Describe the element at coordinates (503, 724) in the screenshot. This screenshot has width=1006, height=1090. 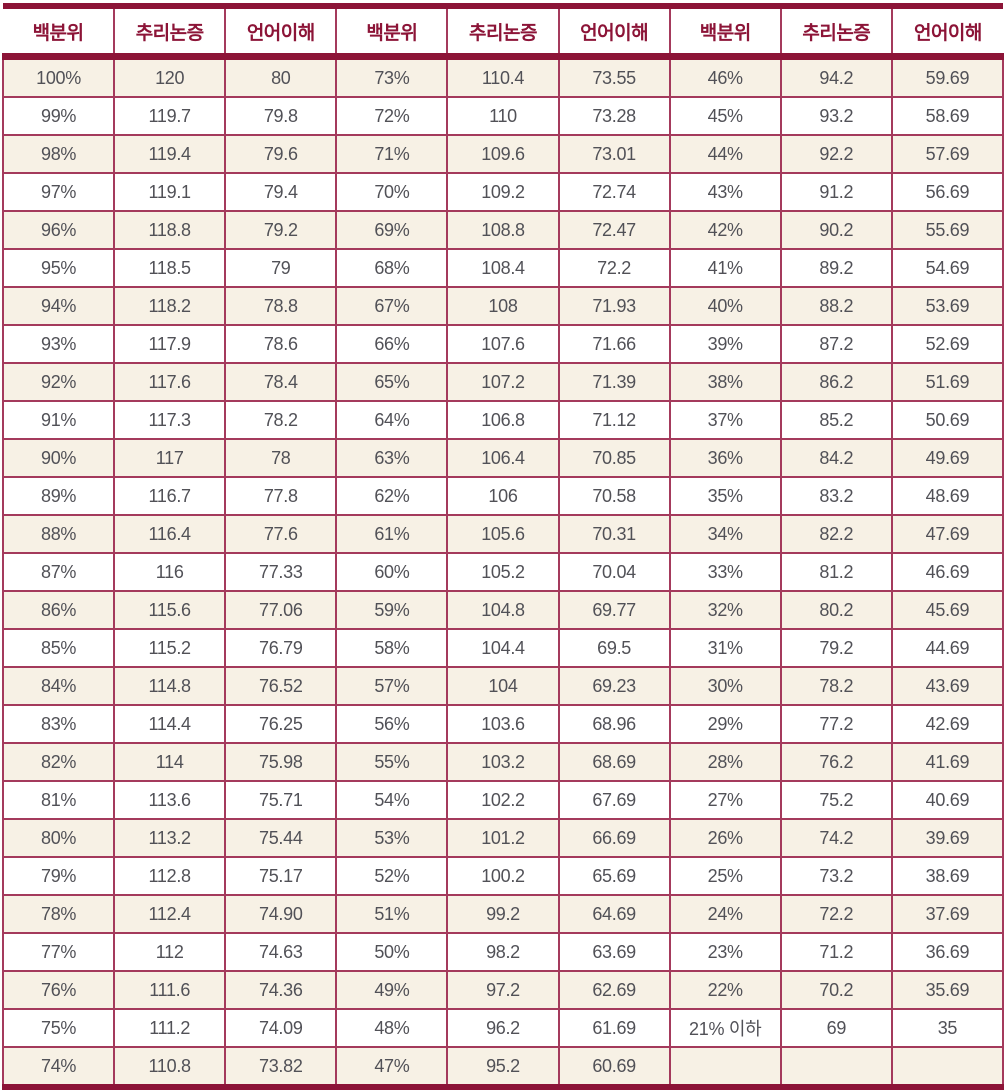
I see `table-cell: 103.6` at that location.